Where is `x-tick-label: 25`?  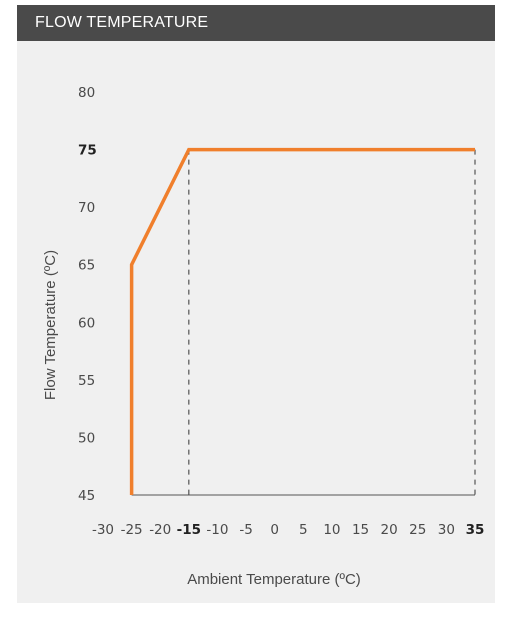 x-tick-label: 25 is located at coordinates (417, 530).